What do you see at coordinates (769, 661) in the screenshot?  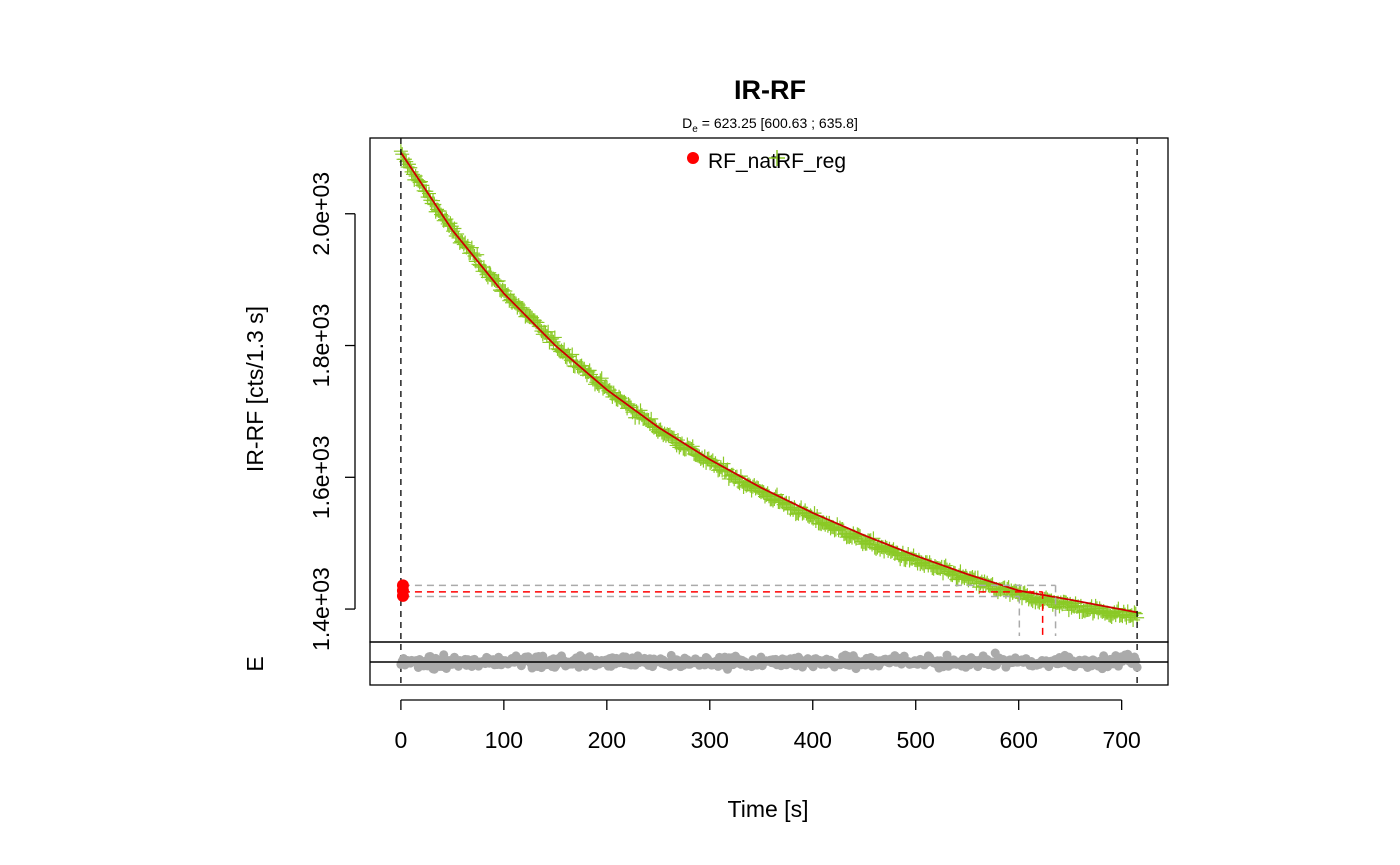 I see `residual-points` at bounding box center [769, 661].